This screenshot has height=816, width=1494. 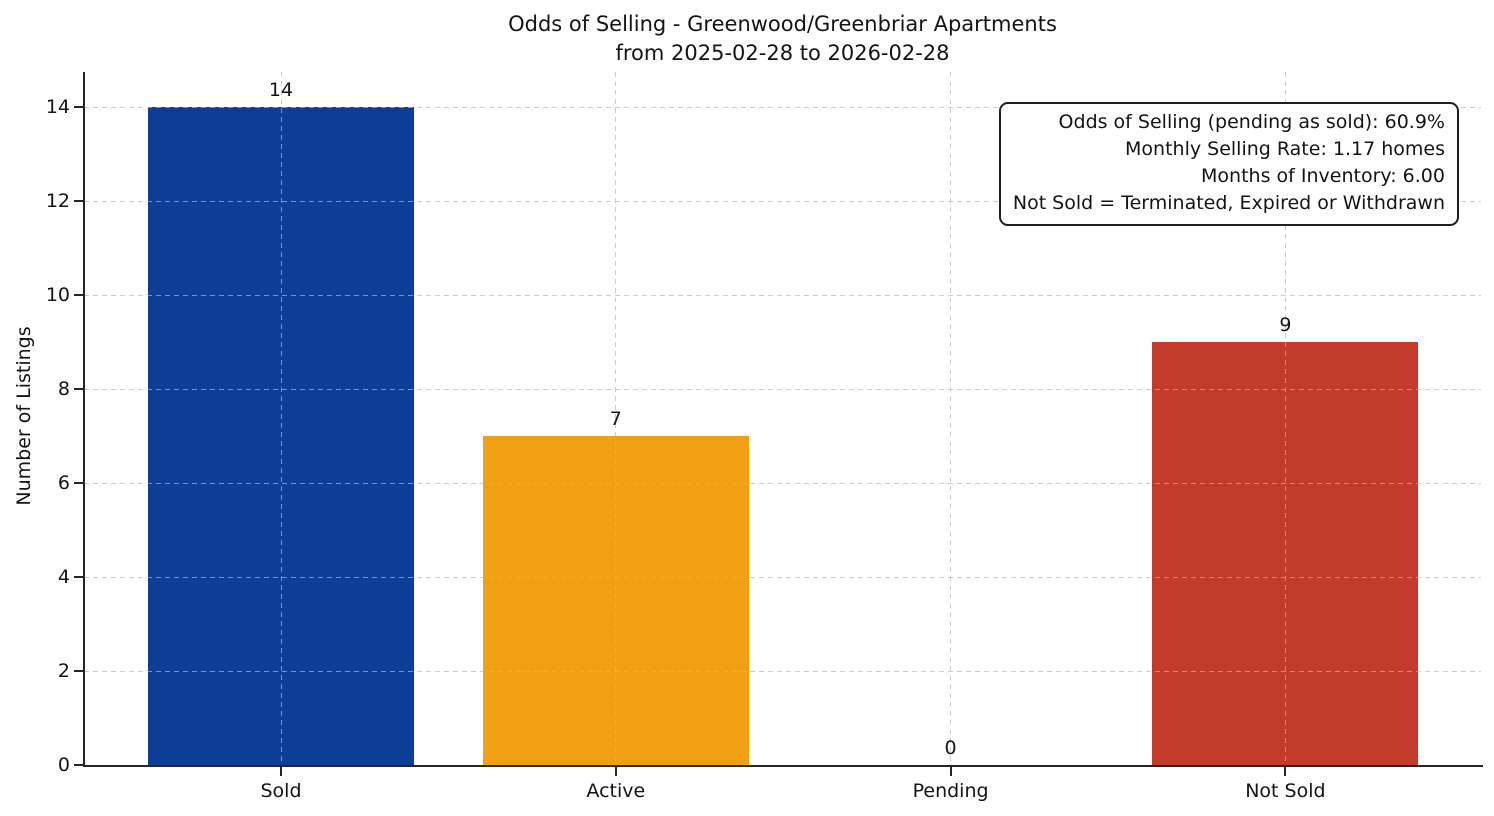 I want to click on y-tick-label: 8, so click(x=63, y=389).